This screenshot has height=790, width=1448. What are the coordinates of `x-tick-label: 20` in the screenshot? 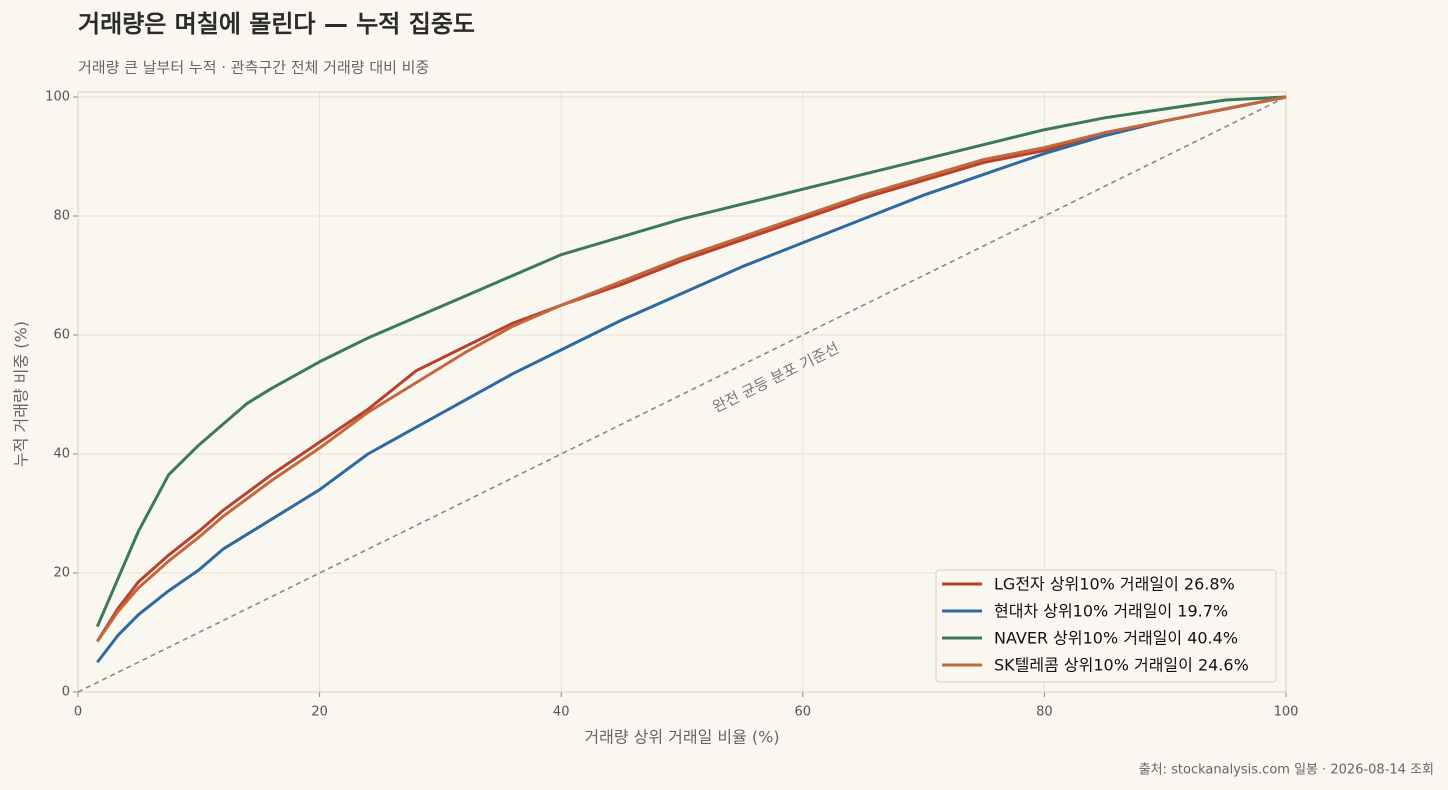 It's located at (319, 712).